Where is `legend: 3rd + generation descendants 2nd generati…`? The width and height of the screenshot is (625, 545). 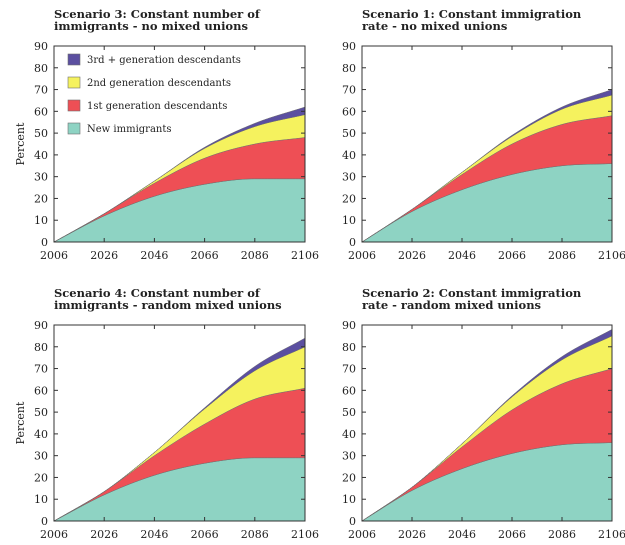
legend: 3rd + generation descendants 2nd generati… is located at coordinates (154, 94).